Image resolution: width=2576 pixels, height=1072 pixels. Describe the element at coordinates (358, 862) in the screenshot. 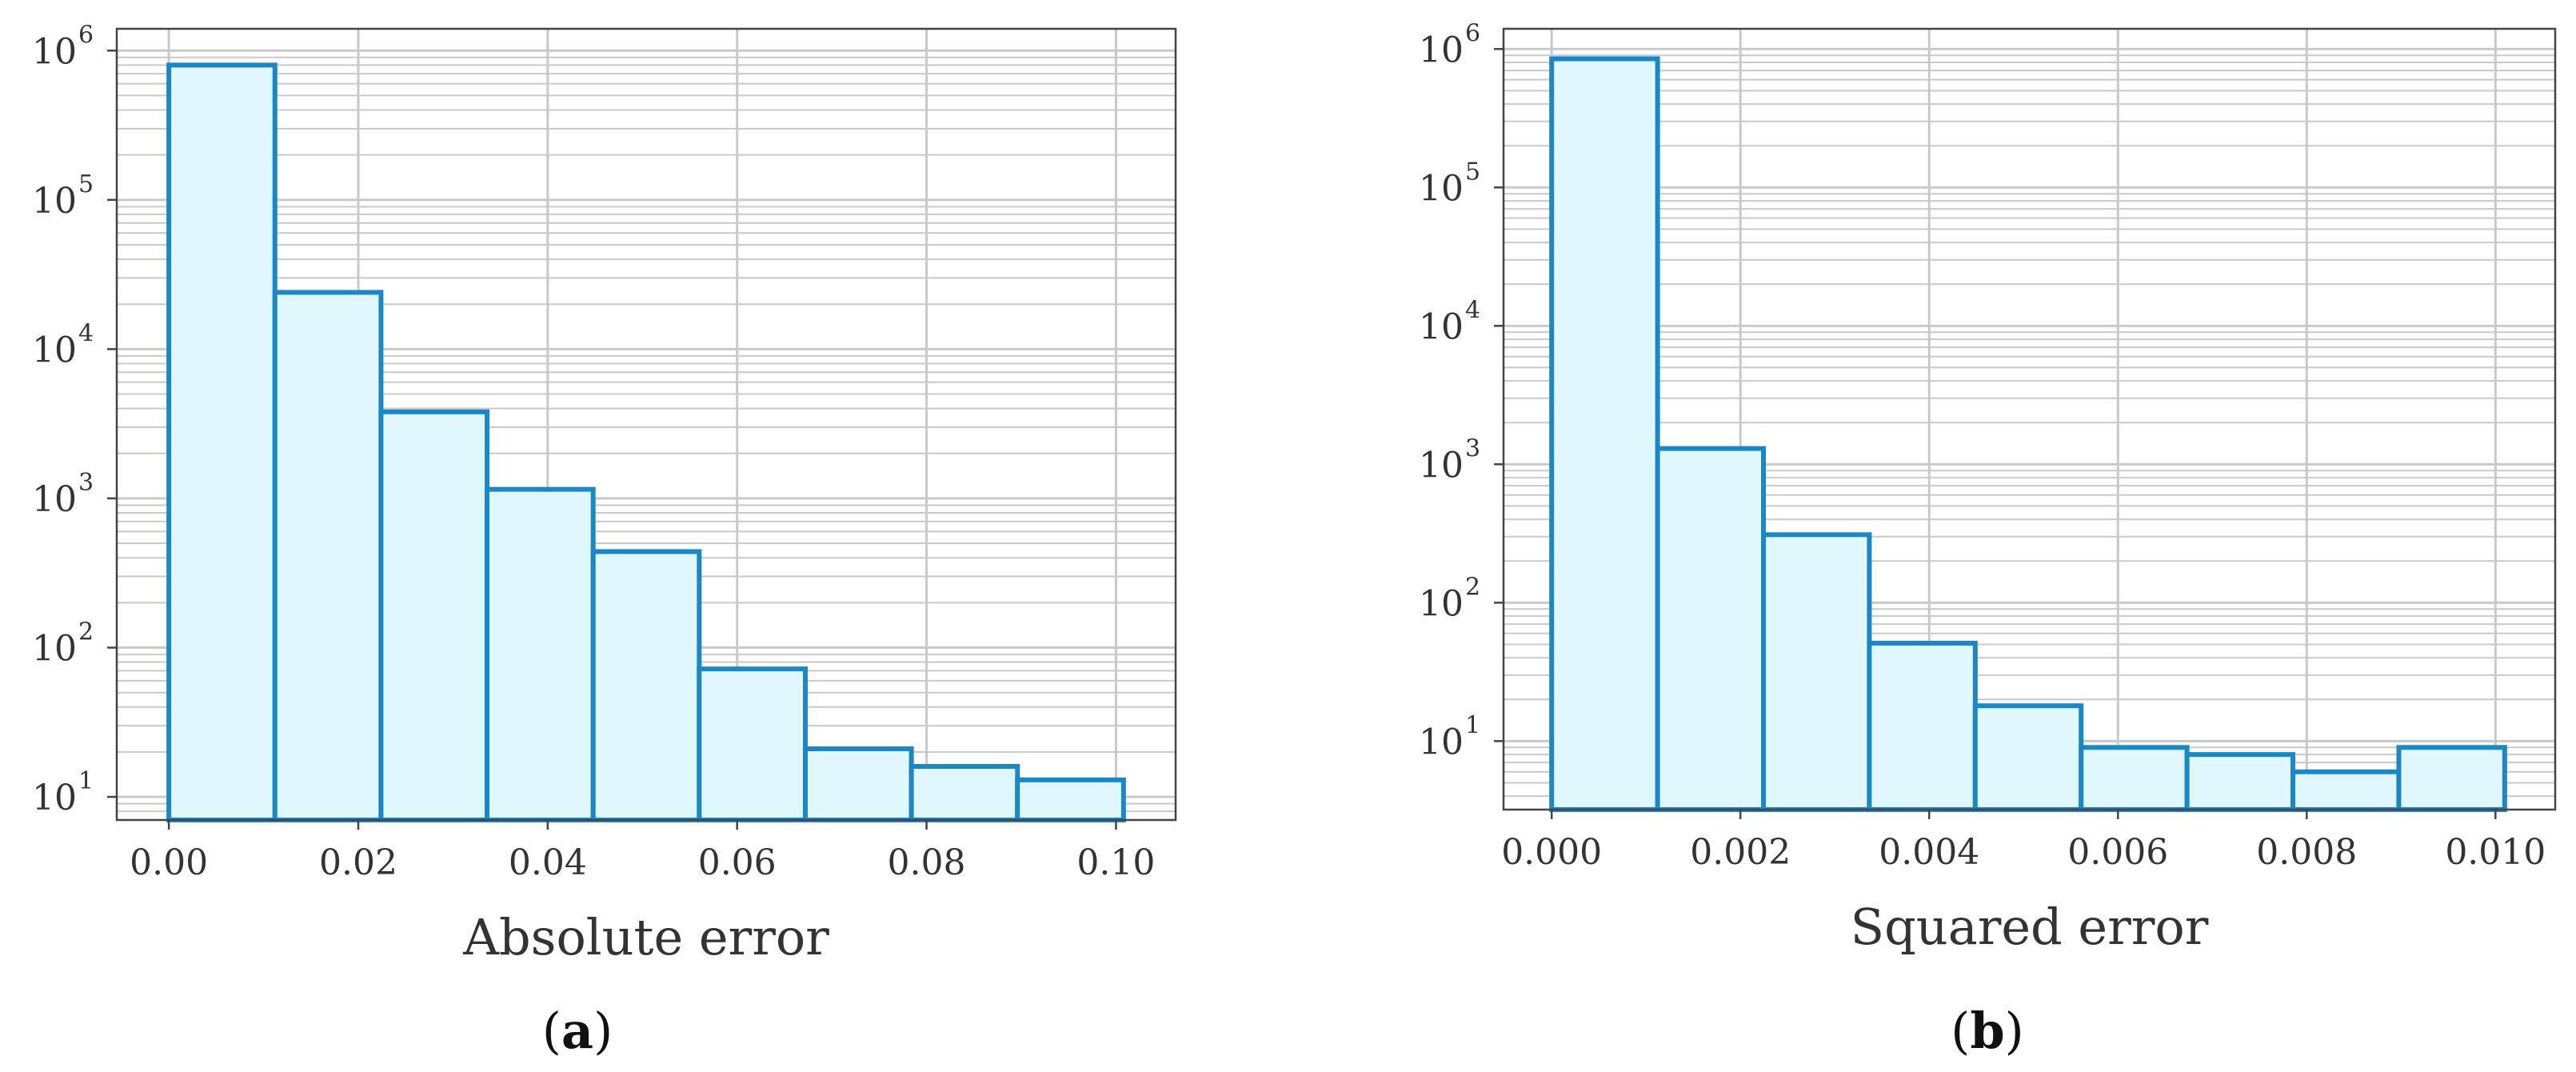

I see `x-tick-label: 0.02` at that location.